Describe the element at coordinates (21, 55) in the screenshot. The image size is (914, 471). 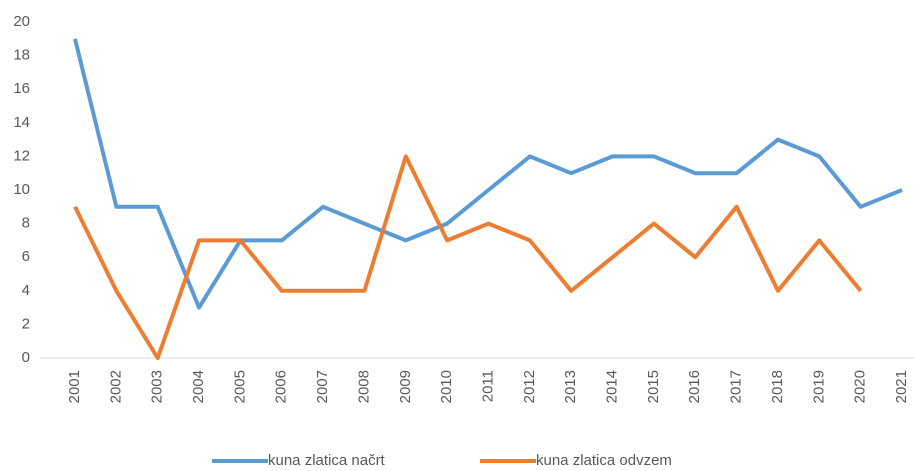
I see `y-tick-label: 18` at that location.